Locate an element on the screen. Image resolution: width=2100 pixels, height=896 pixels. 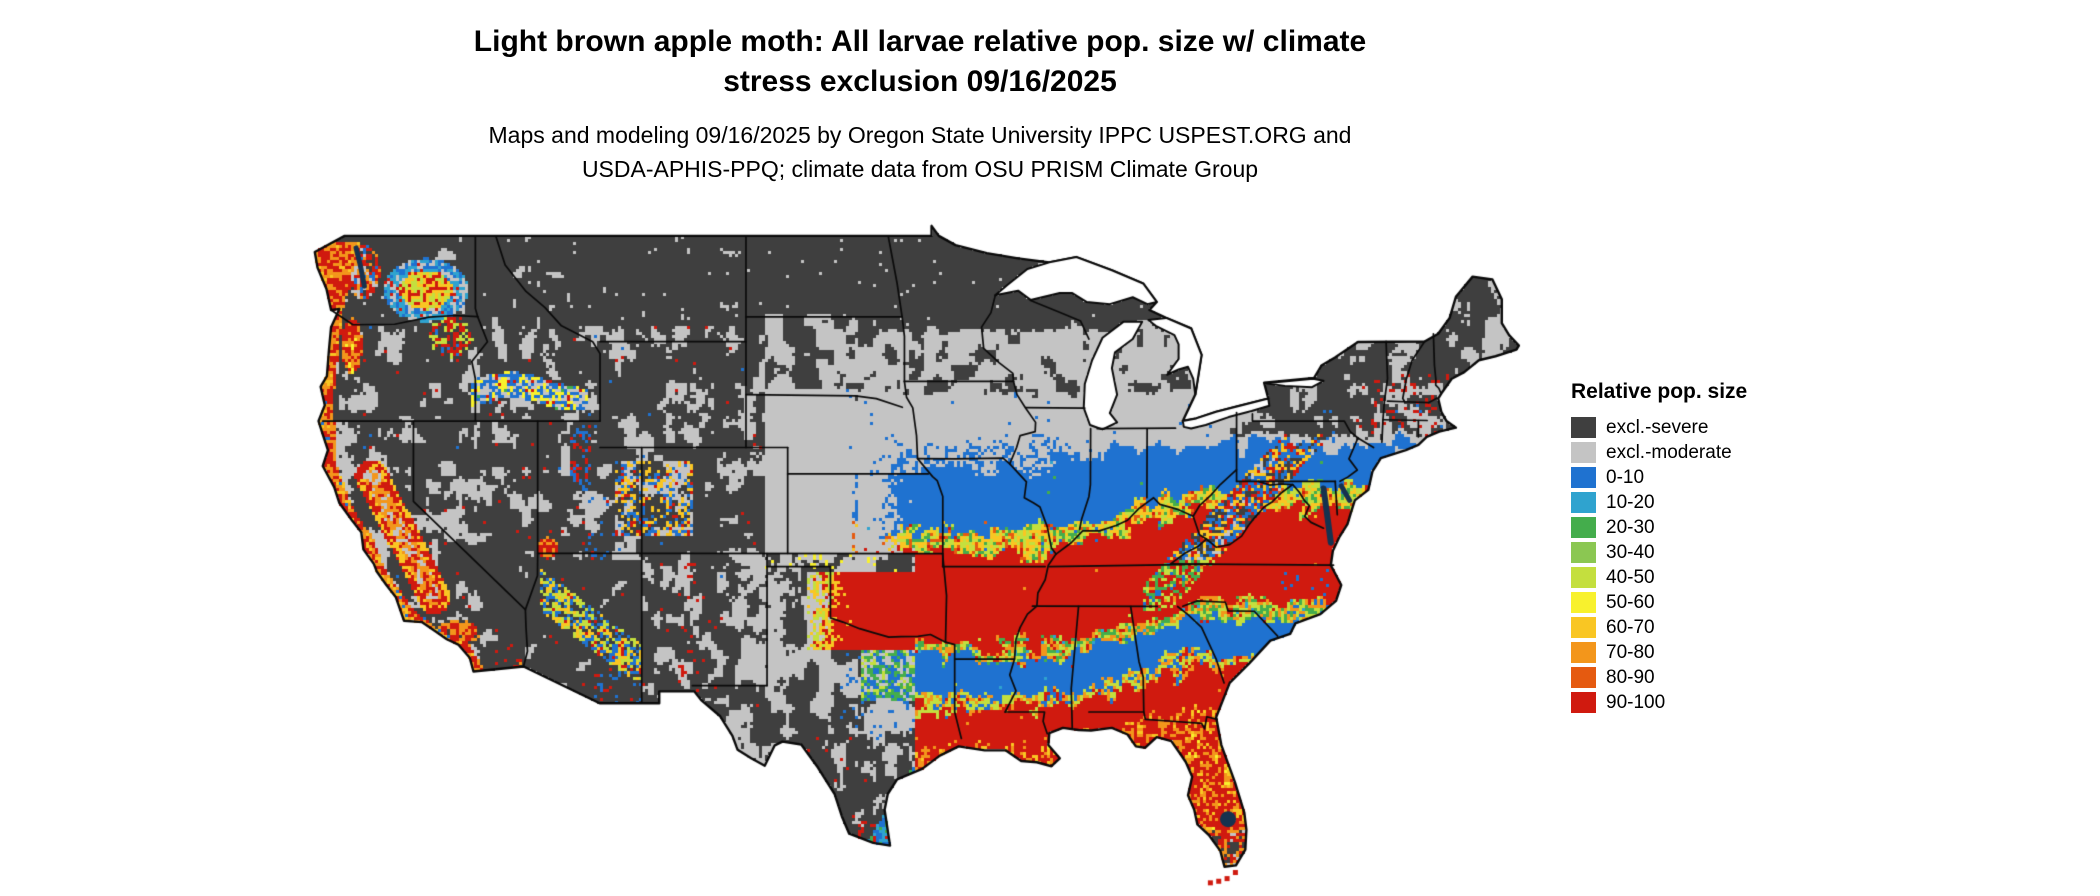
legend-label: 10-20 is located at coordinates (1630, 502).